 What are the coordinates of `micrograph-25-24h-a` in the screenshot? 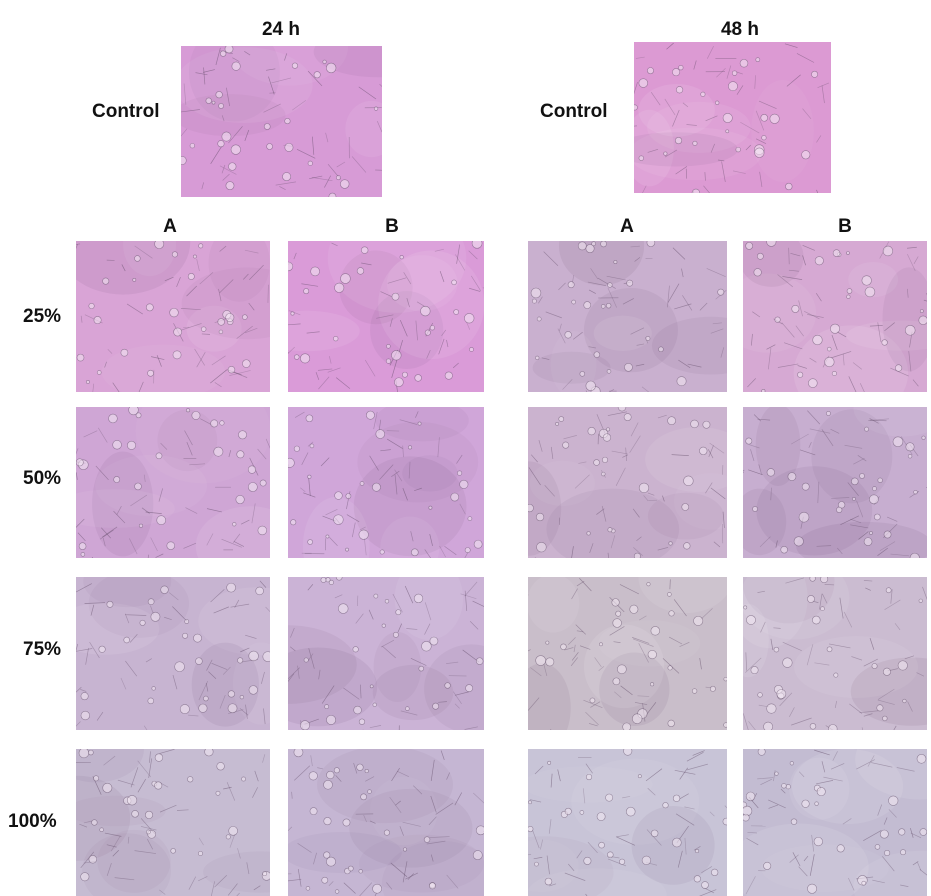 It's located at (173, 316).